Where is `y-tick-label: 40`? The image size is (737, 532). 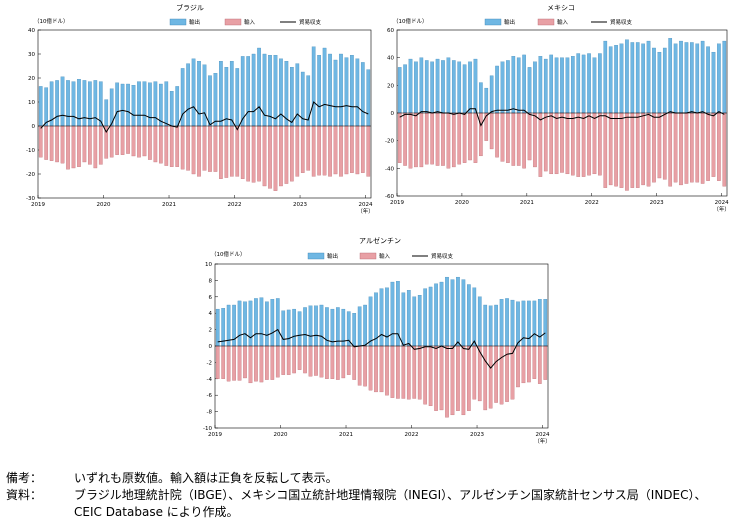 y-tick-label: 40 is located at coordinates (31, 31).